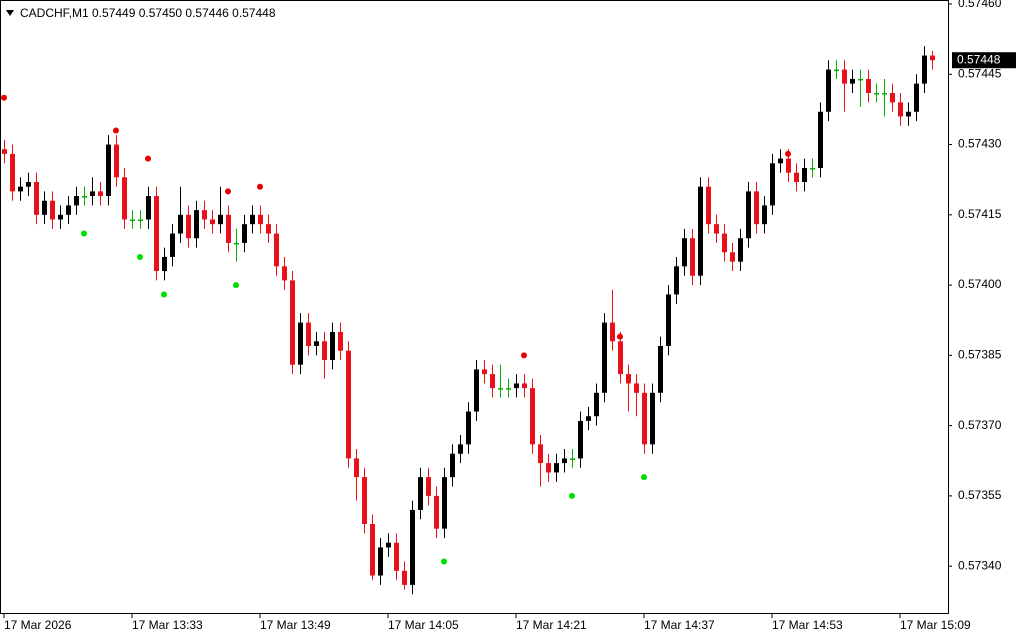 This screenshot has height=640, width=1024. What do you see at coordinates (980, 495) in the screenshot?
I see `y-tick-label: 0.57355` at bounding box center [980, 495].